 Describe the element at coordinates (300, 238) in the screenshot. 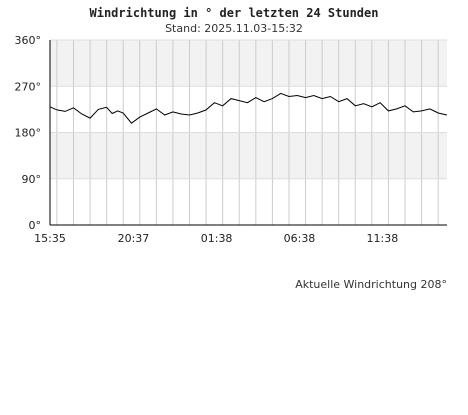

I see `x-tick-label-3: 06:38` at that location.